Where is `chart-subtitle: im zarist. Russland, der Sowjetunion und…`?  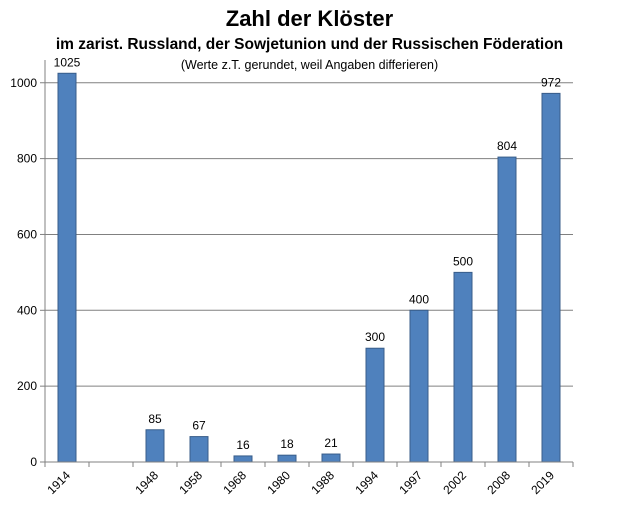 chart-subtitle: im zarist. Russland, der Sowjetunion und… is located at coordinates (309, 44).